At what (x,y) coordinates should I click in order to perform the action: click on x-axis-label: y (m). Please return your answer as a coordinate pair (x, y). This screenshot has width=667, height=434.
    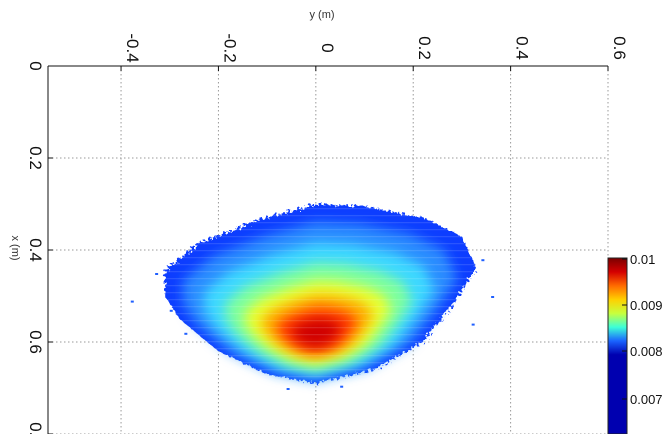
    Looking at the image, I should click on (321, 15).